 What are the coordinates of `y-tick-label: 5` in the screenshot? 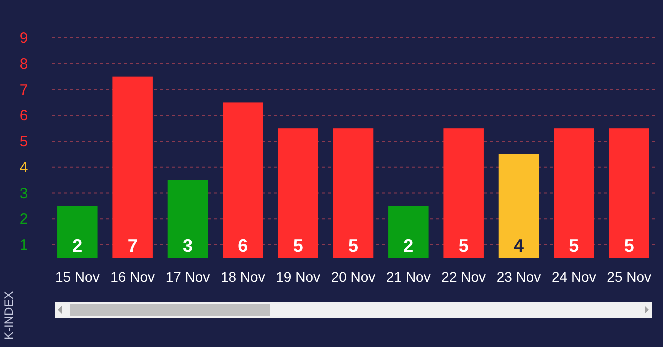 It's located at (24, 142).